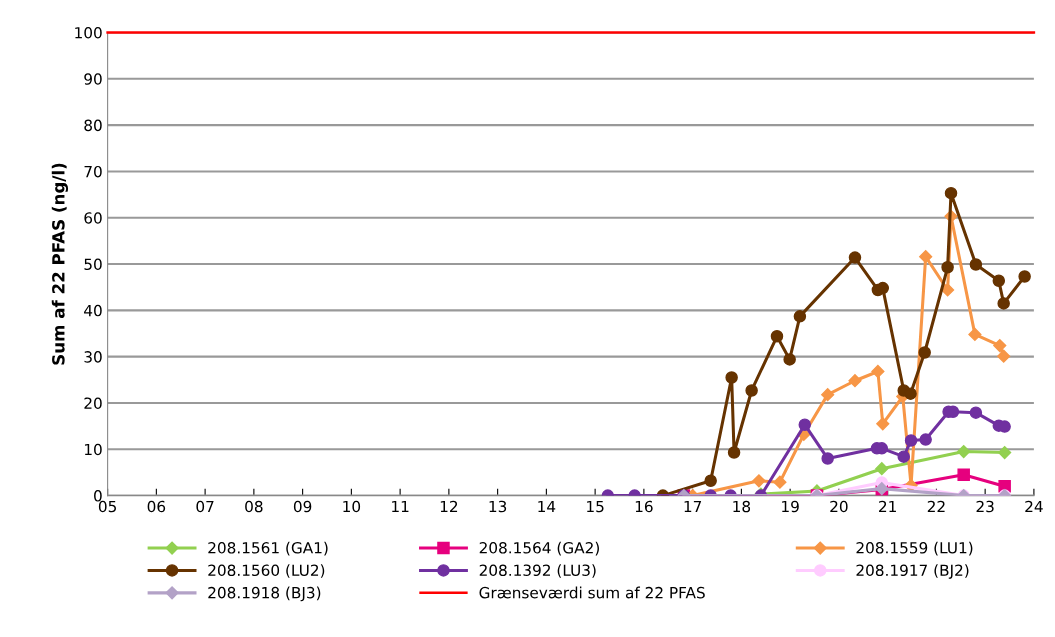 This screenshot has width=1055, height=637. I want to click on y-tick-label: 20, so click(93, 403).